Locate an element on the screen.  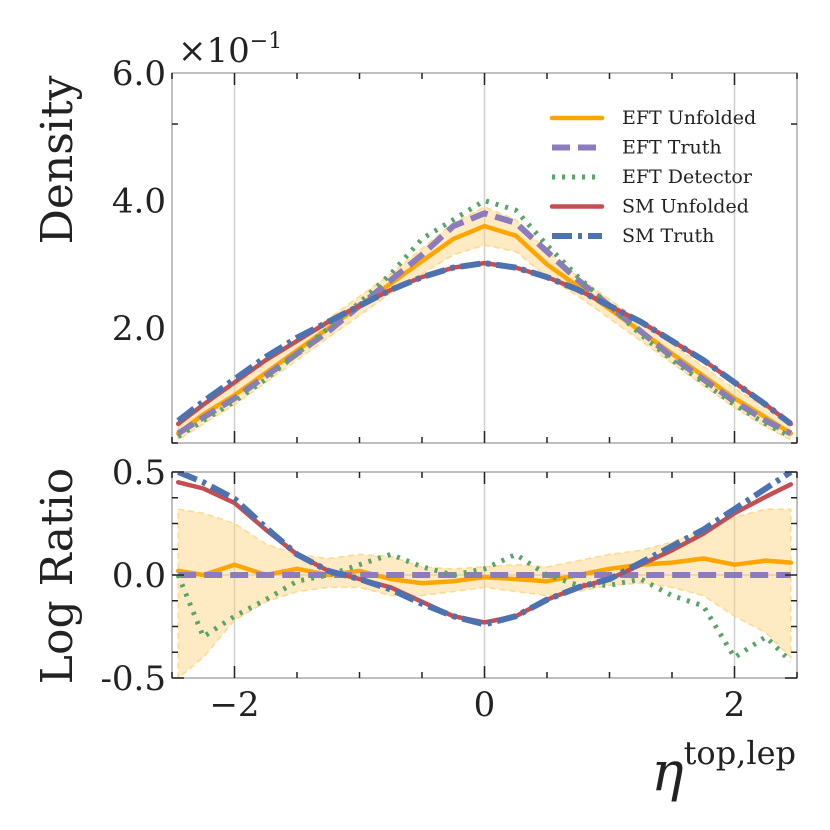
legend-label: EFT Truth is located at coordinates (672, 148).